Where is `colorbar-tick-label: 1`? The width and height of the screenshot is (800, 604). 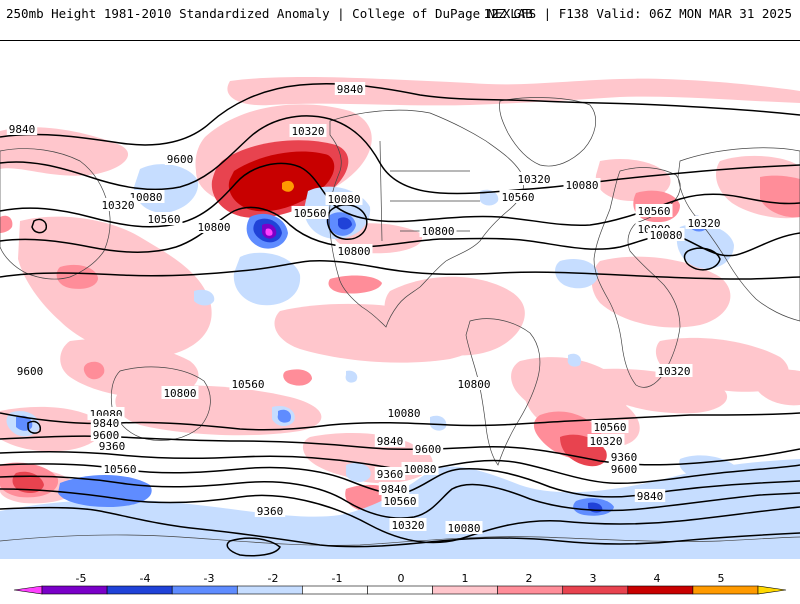
colorbar-tick-label: 1 is located at coordinates (465, 578).